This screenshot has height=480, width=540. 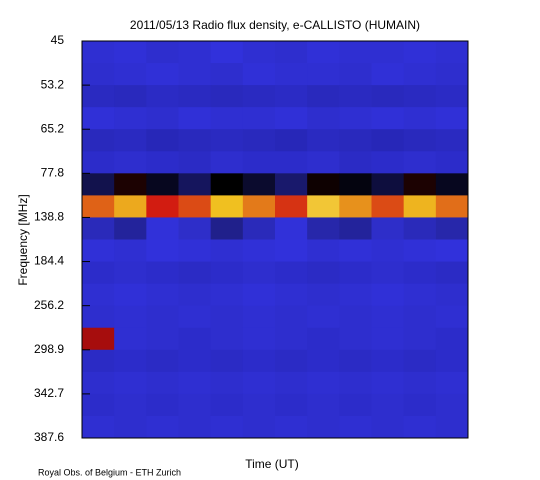 I want to click on y-tick-label: 45, so click(x=58, y=40).